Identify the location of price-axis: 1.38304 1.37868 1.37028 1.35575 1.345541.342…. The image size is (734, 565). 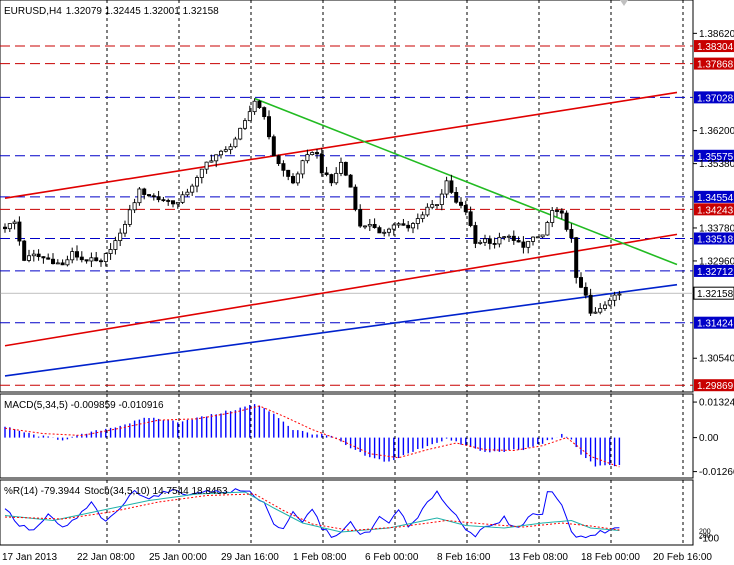
(713, 210).